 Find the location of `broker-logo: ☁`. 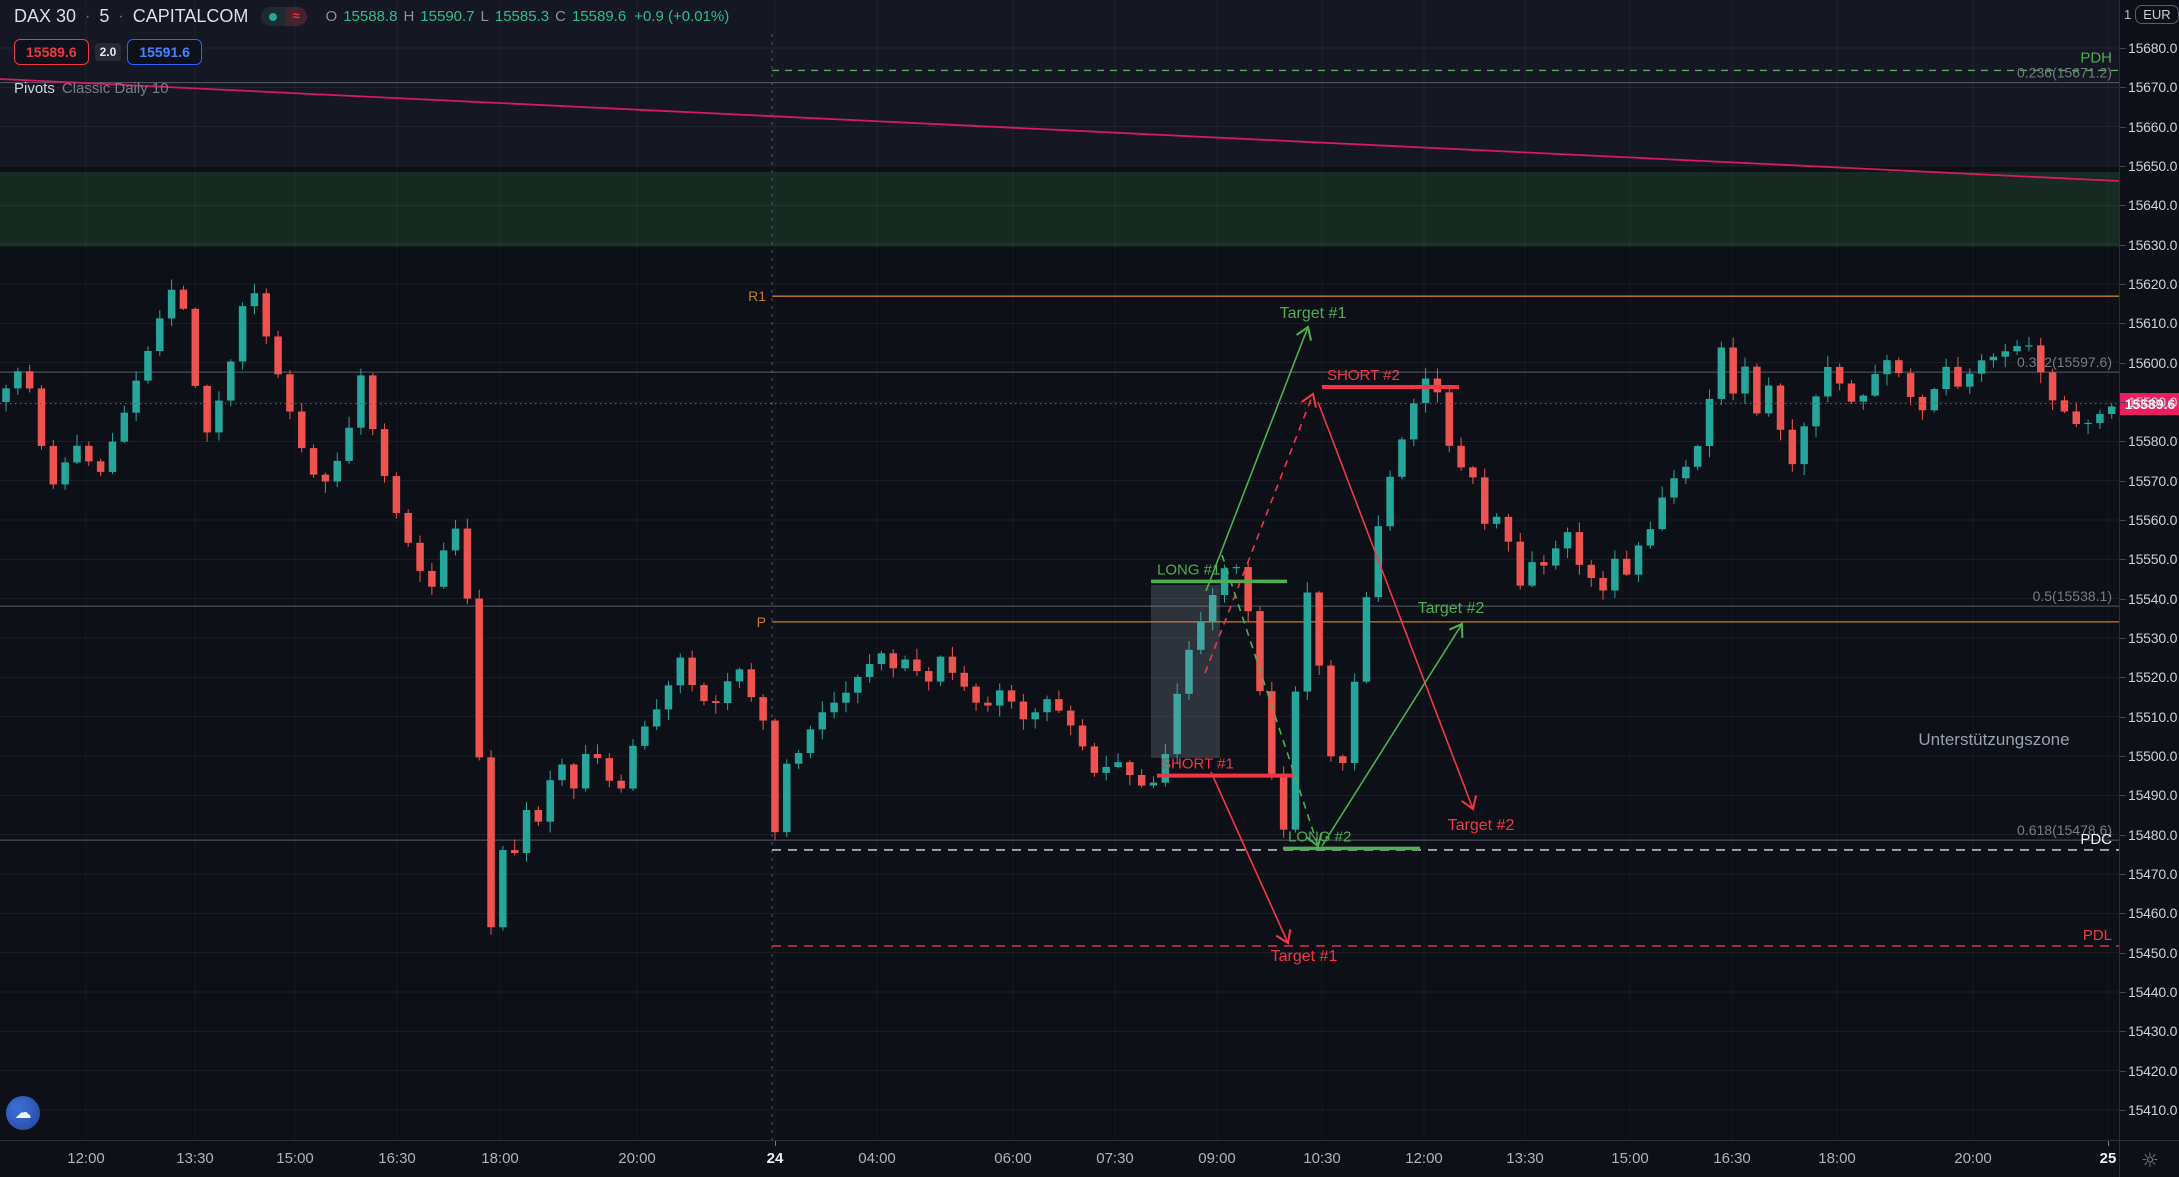

broker-logo: ☁ is located at coordinates (23, 1113).